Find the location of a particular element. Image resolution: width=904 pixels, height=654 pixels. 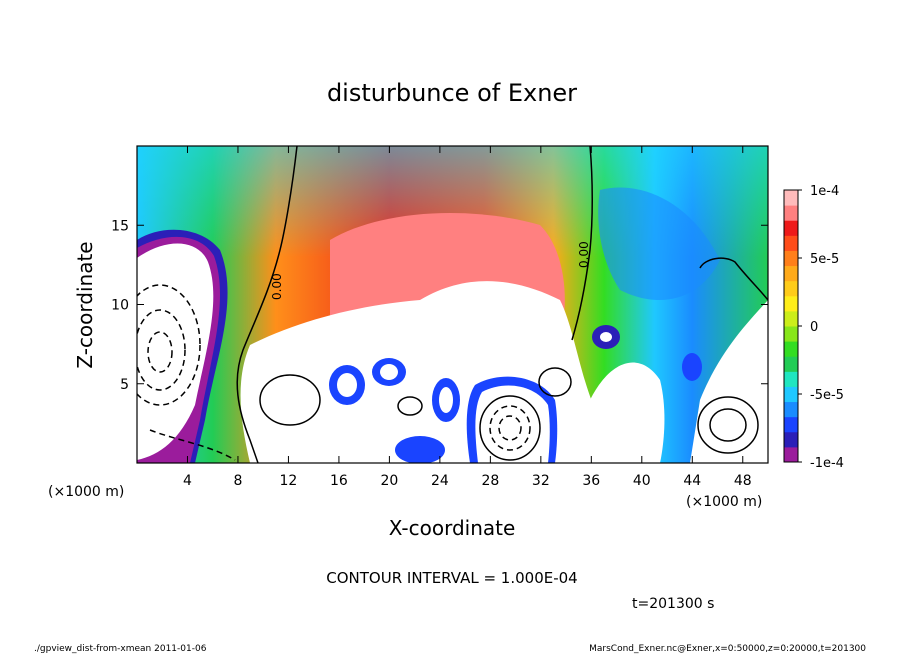

colorbar-tick-label: -5e-5 is located at coordinates (827, 395).